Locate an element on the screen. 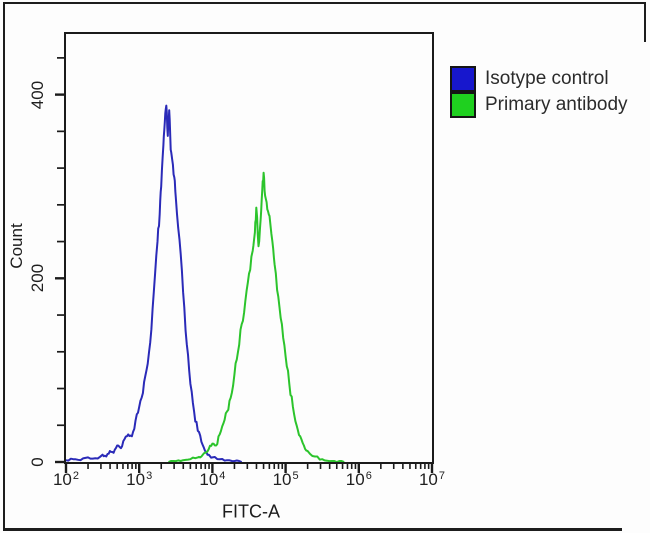 The width and height of the screenshot is (650, 533). x-tick-label-1e2: 102 is located at coordinates (66, 479).